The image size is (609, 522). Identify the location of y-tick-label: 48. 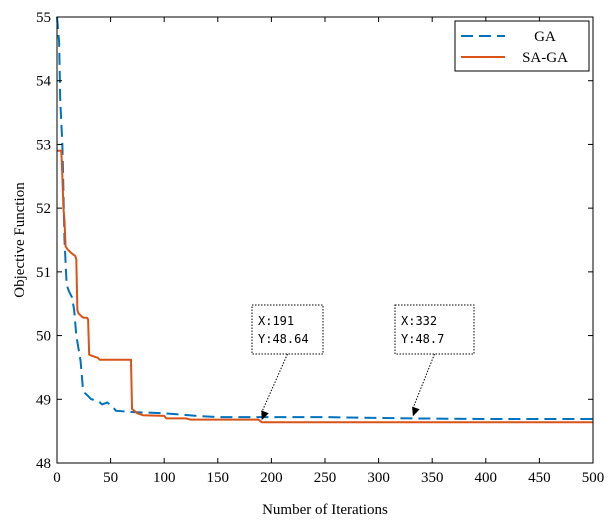
(43, 464).